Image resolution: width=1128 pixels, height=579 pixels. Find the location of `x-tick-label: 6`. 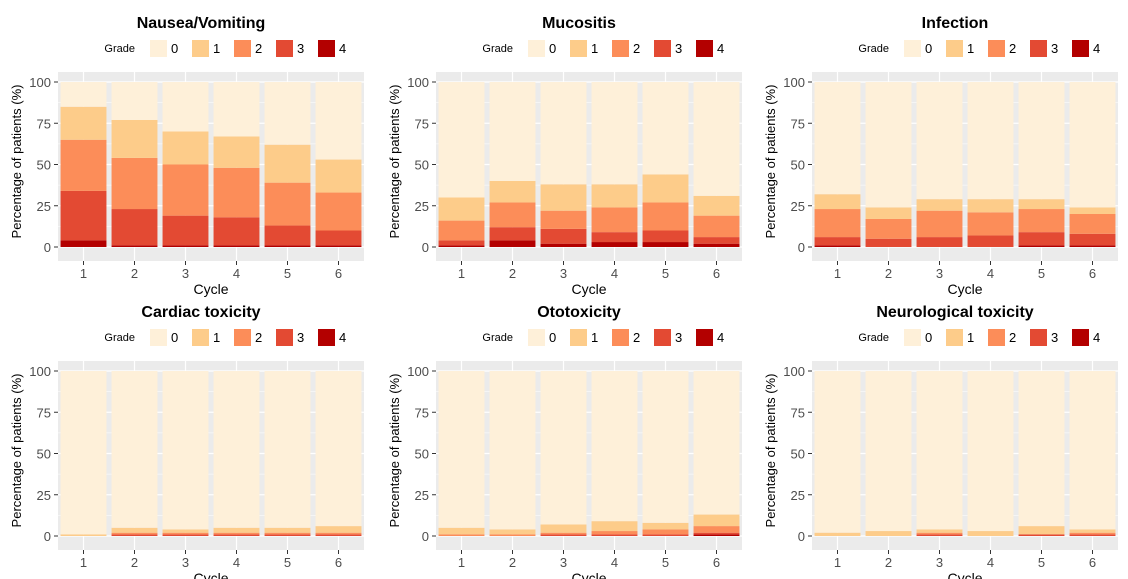

x-tick-label: 6 is located at coordinates (338, 273).